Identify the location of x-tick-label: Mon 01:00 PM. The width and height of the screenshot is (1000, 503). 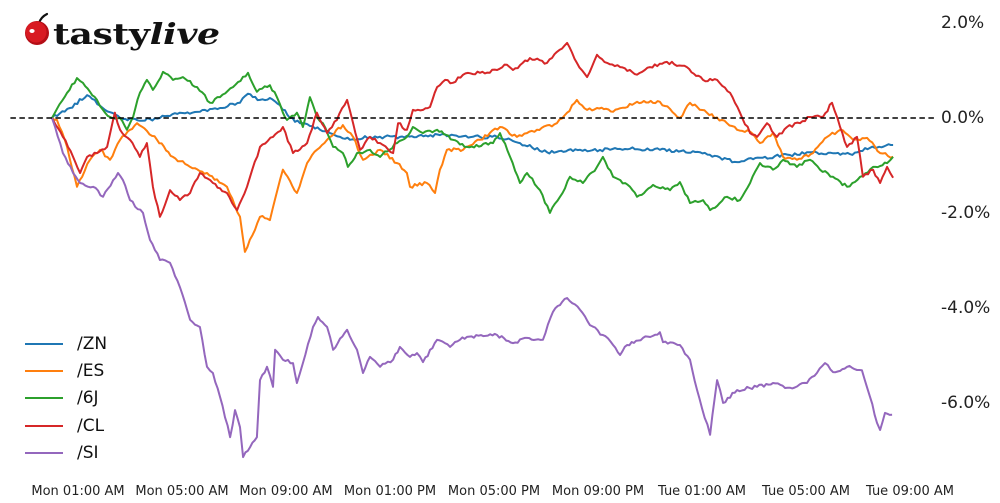
(390, 491).